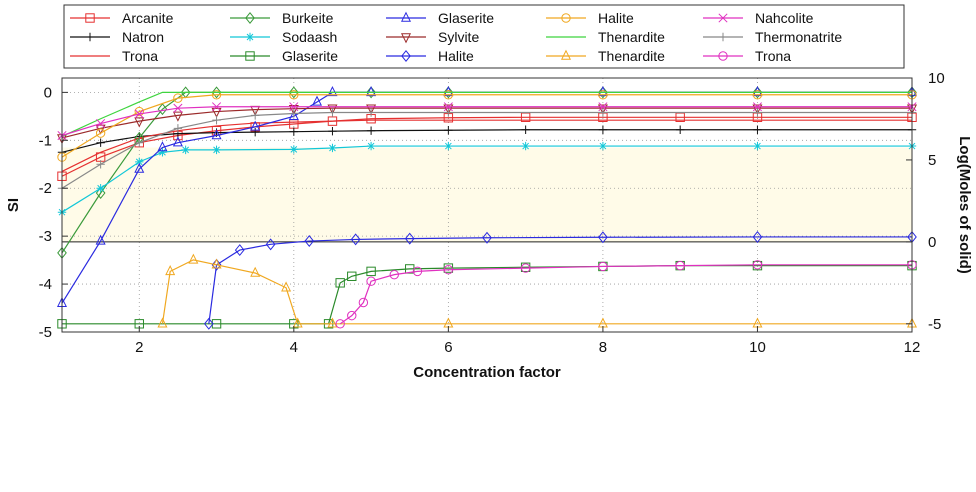  What do you see at coordinates (45, 188) in the screenshot?
I see `y-tick-label: -2` at bounding box center [45, 188].